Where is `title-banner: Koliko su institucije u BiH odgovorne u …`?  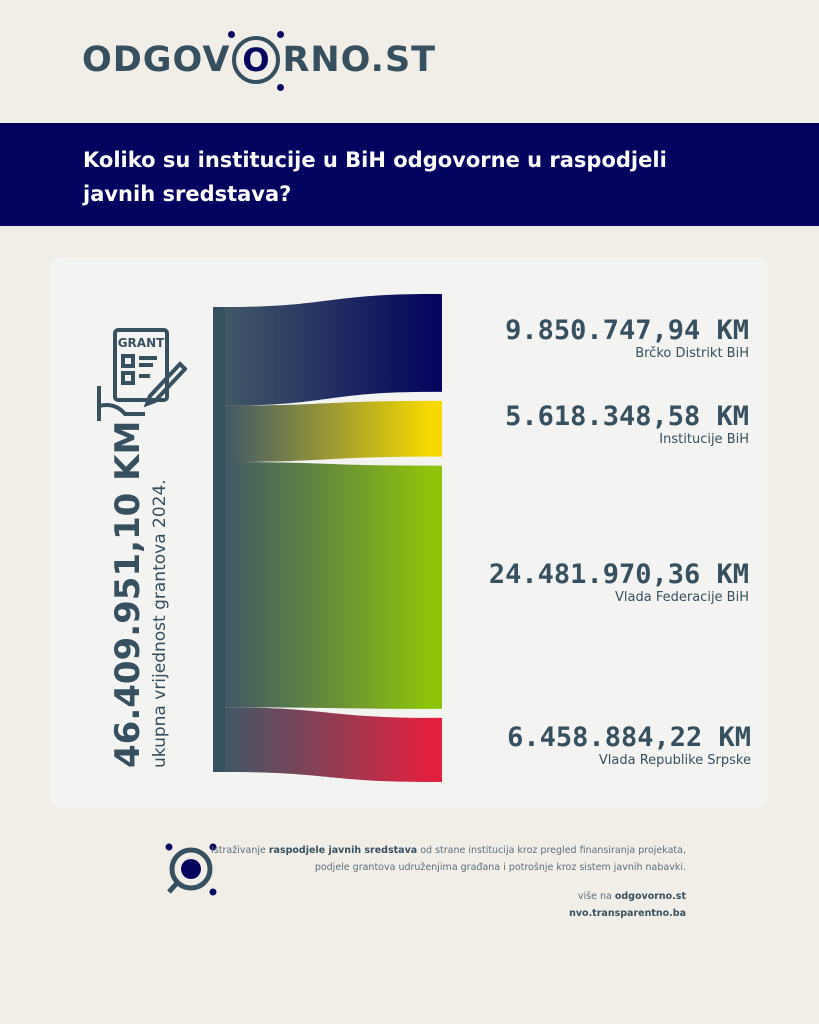 title-banner: Koliko su institucije u BiH odgovorne u … is located at coordinates (409, 174).